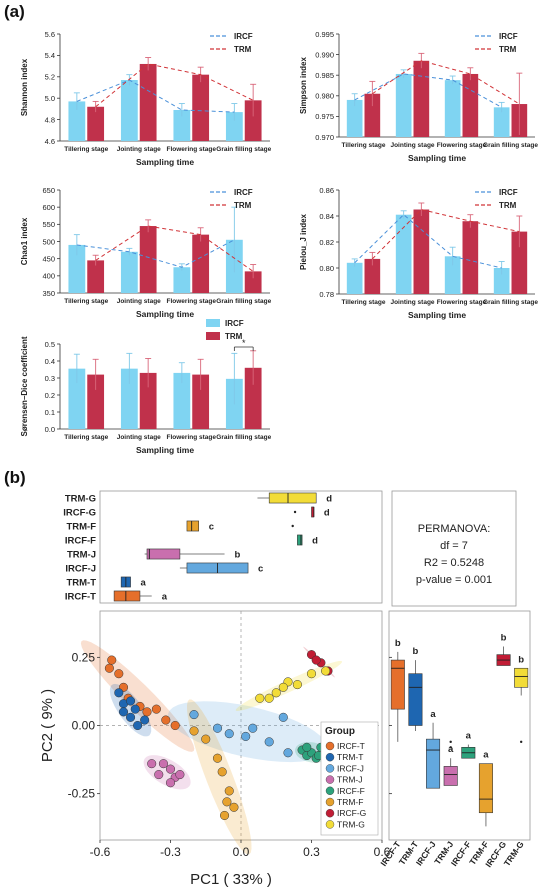 The height and width of the screenshot is (894, 550). What do you see at coordinates (508, 36) in the screenshot?
I see `legend-label: IRCF` at bounding box center [508, 36].